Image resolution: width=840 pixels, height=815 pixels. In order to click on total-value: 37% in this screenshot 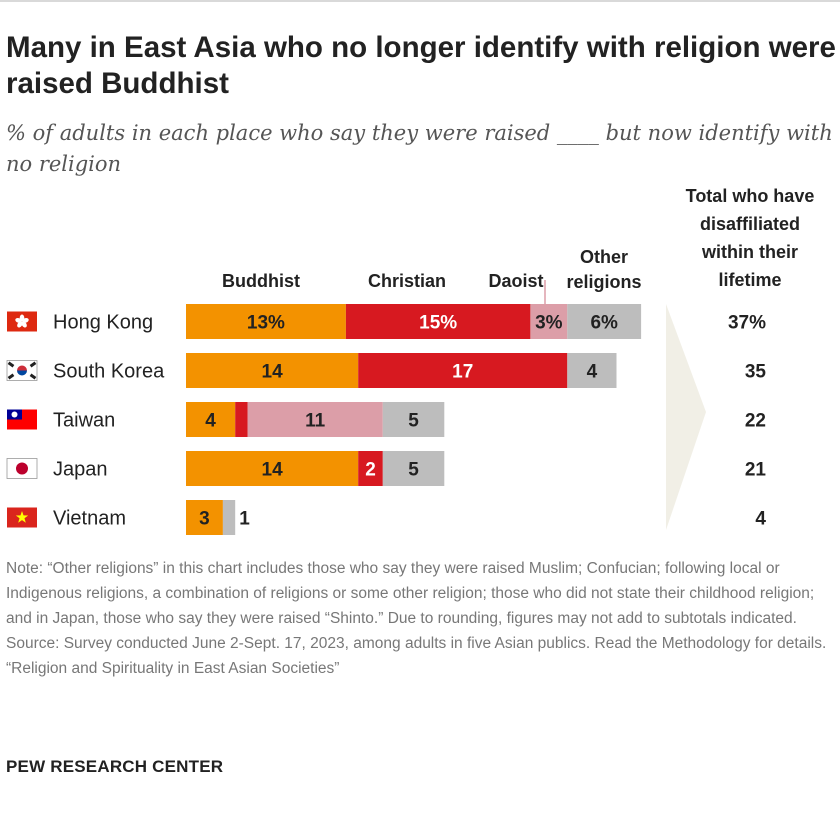, I will do `click(747, 323)`.